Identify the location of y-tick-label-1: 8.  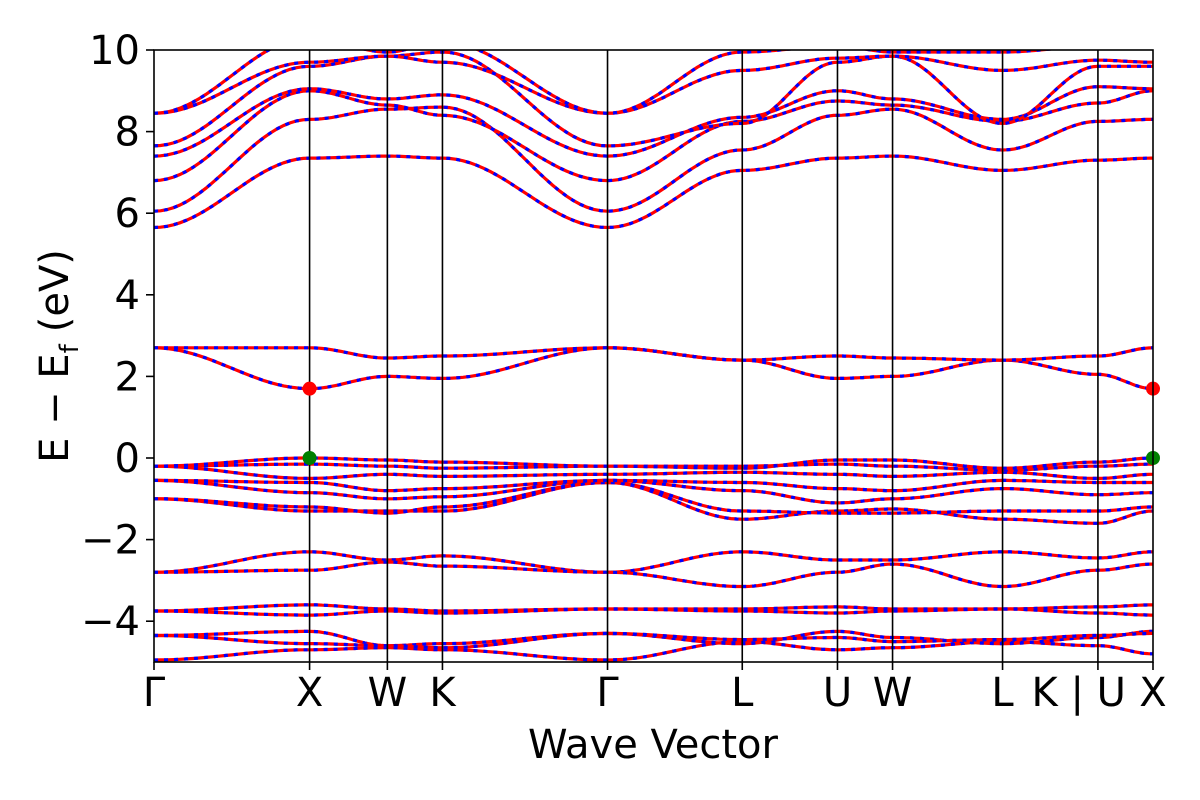
(127, 133).